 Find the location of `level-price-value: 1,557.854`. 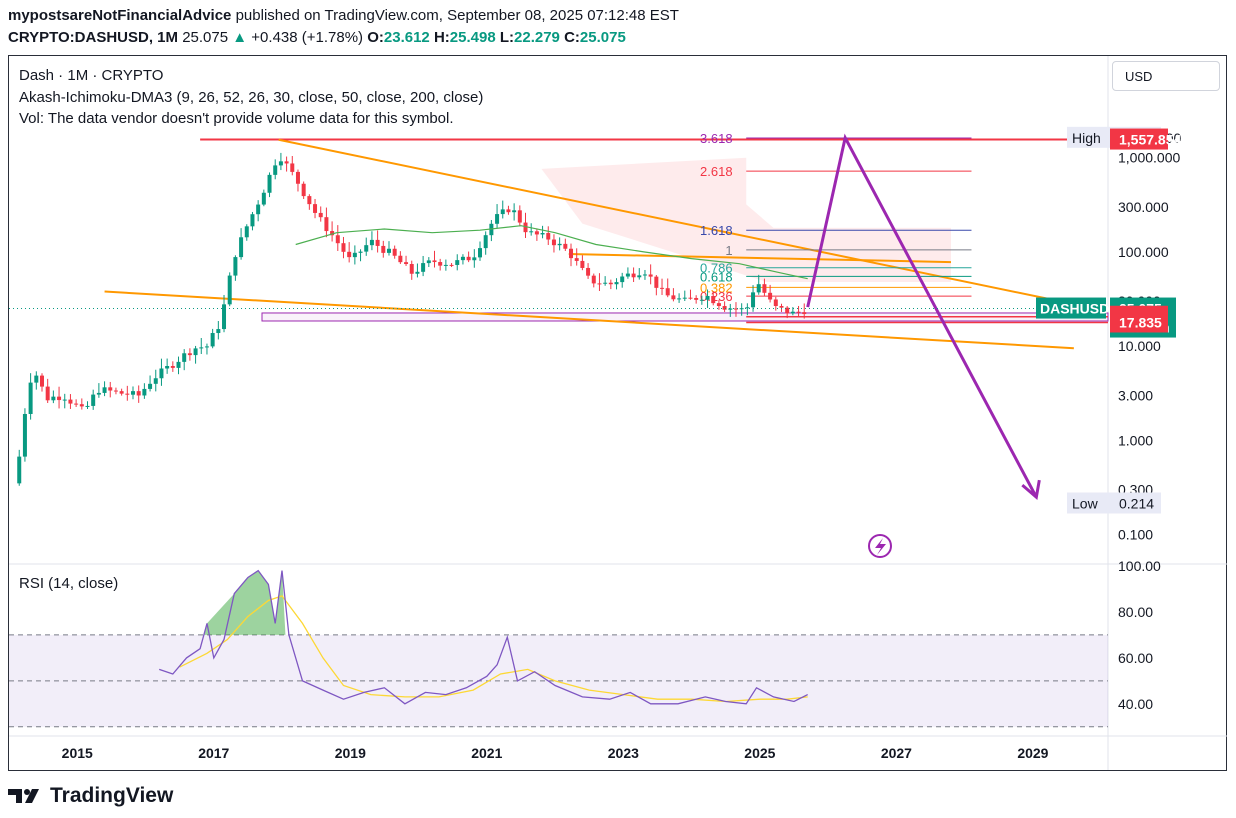

level-price-value: 1,557.854 is located at coordinates (1150, 140).